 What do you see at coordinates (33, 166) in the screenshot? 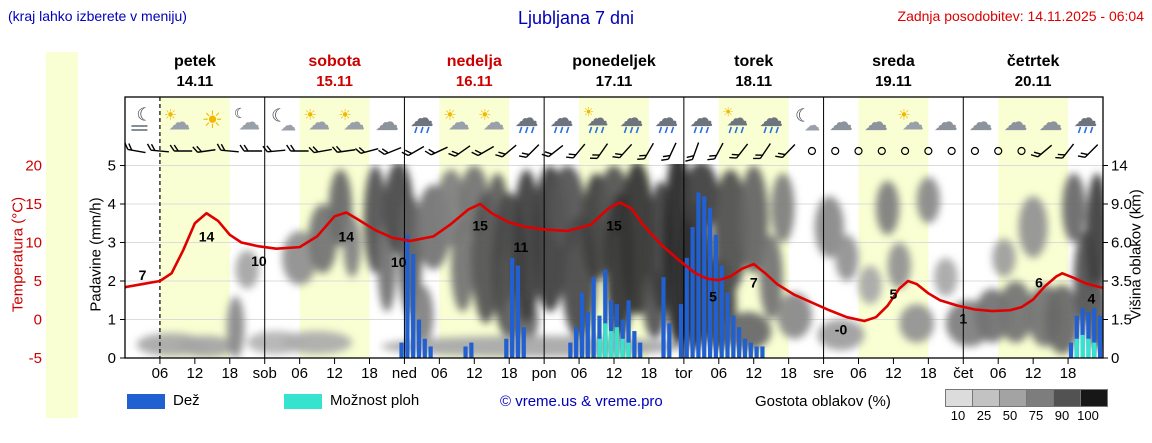
I see `svg-text: 20` at bounding box center [33, 166].